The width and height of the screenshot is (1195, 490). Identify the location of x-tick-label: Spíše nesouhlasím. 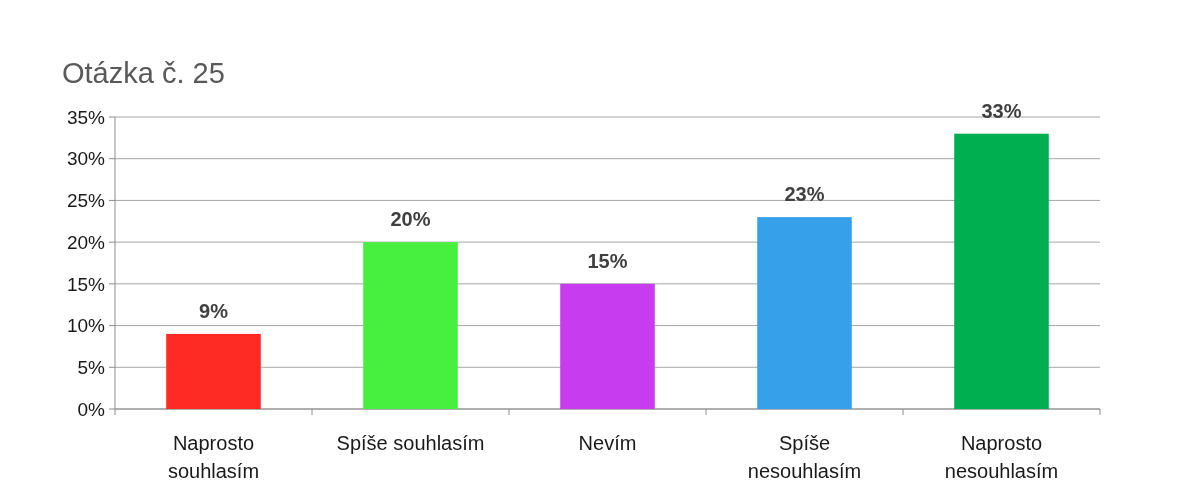
(804, 457).